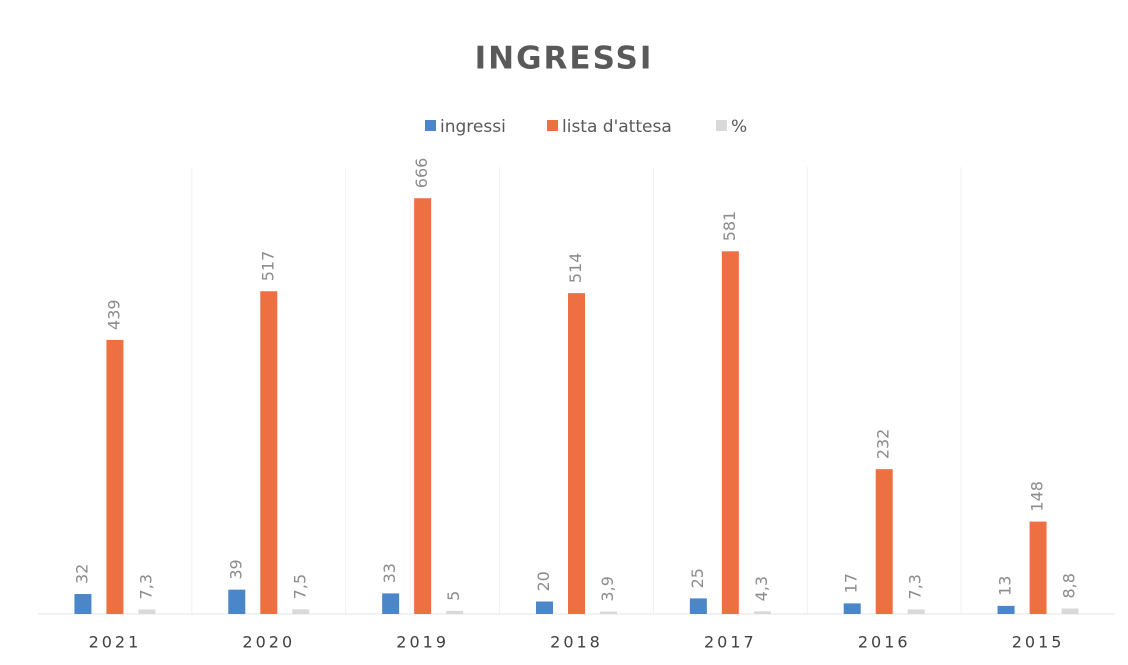 The height and width of the screenshot is (665, 1128). What do you see at coordinates (421, 173) in the screenshot?
I see `data-label: 666` at bounding box center [421, 173].